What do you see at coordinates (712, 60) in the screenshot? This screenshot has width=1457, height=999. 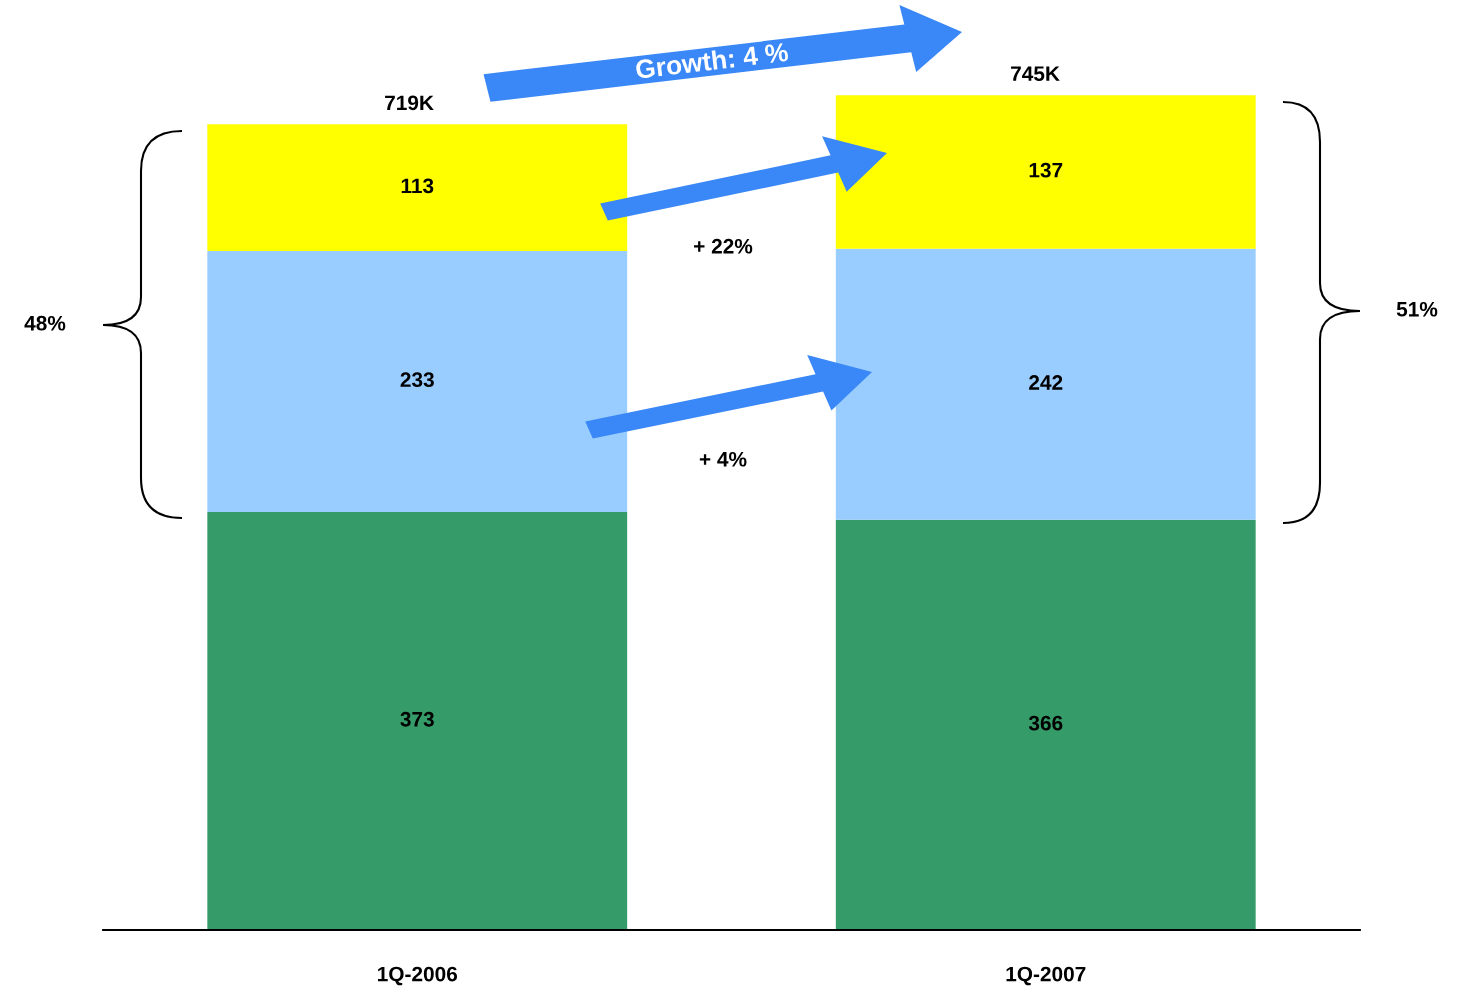 I see `text: Growth: 4 %` at bounding box center [712, 60].